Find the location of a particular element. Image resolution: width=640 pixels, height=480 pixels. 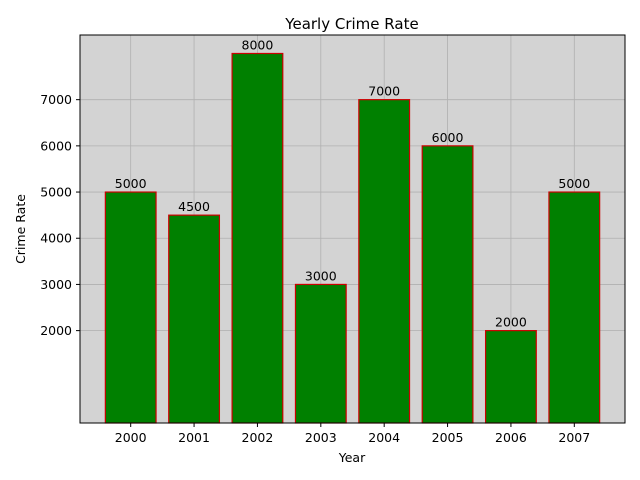

chart-title: Yearly Crime Rate is located at coordinates (351, 24).